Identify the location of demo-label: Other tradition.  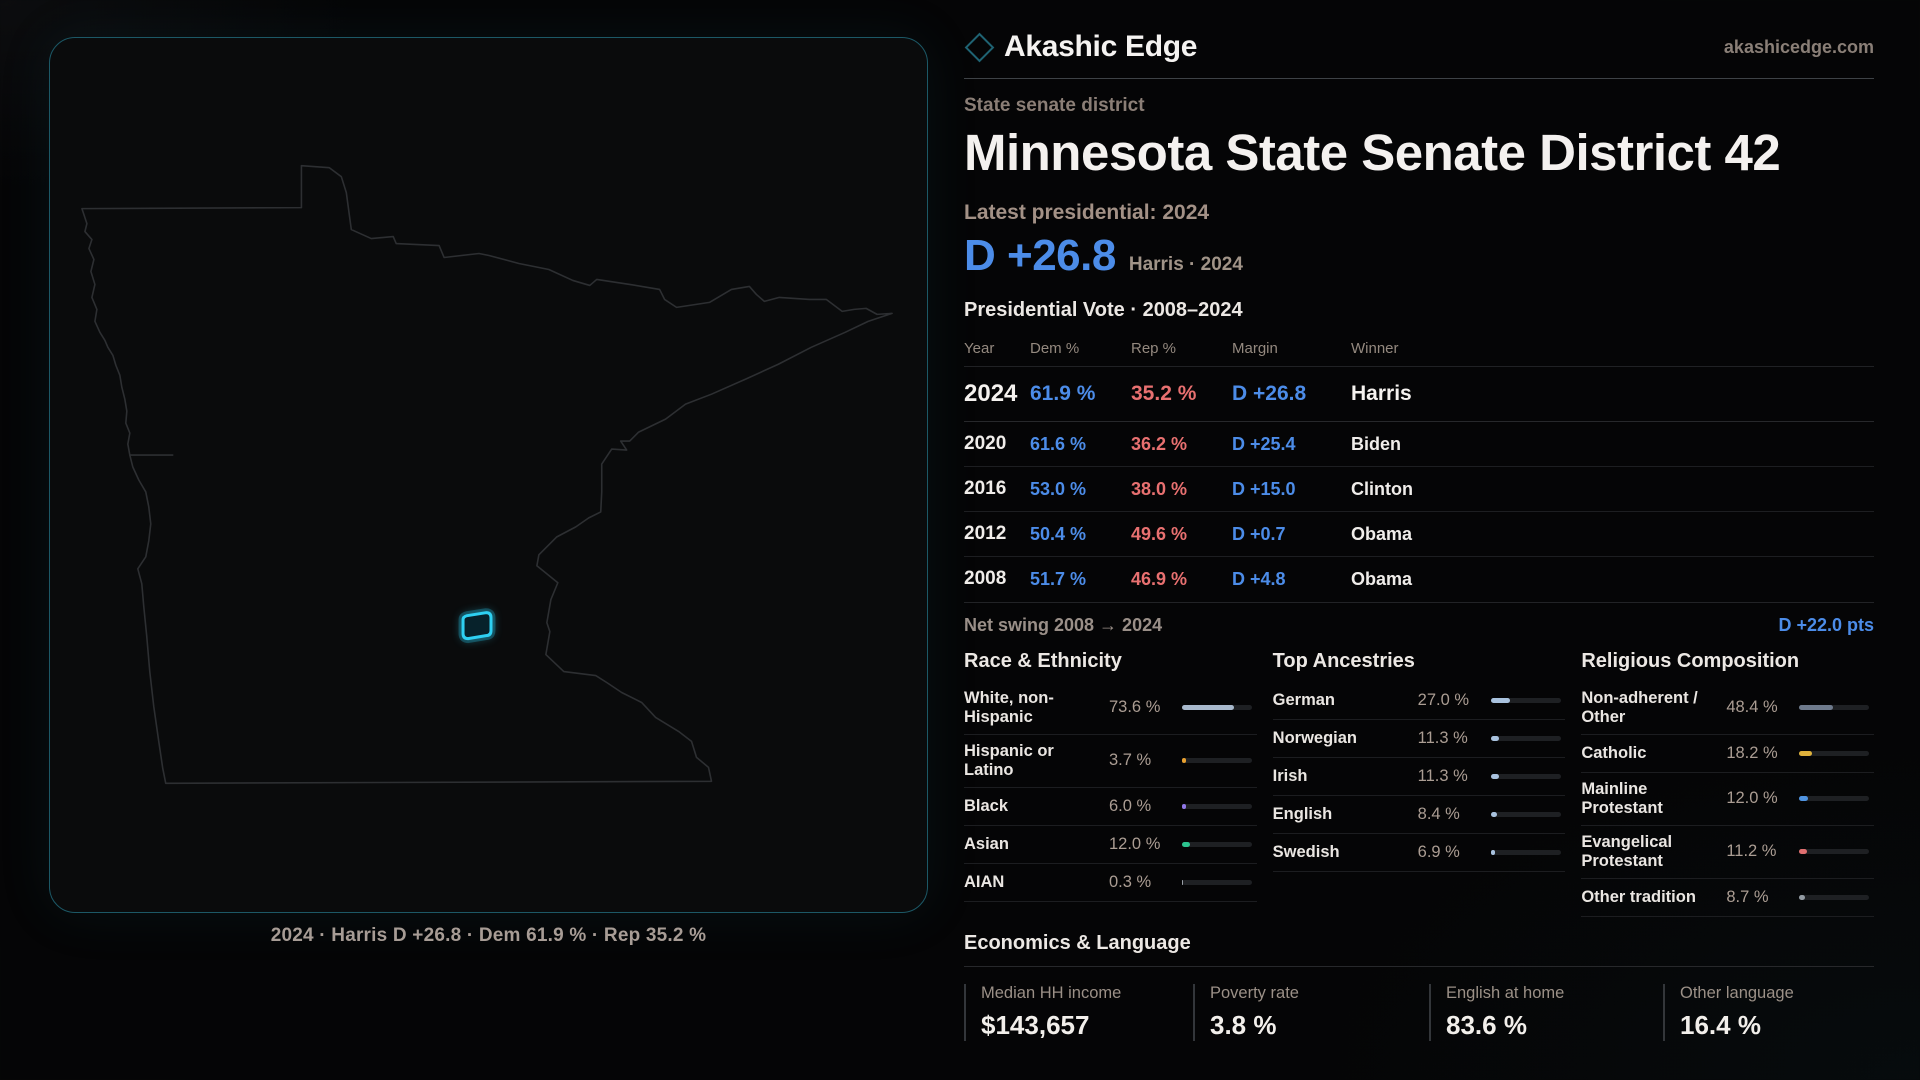
(1638, 896).